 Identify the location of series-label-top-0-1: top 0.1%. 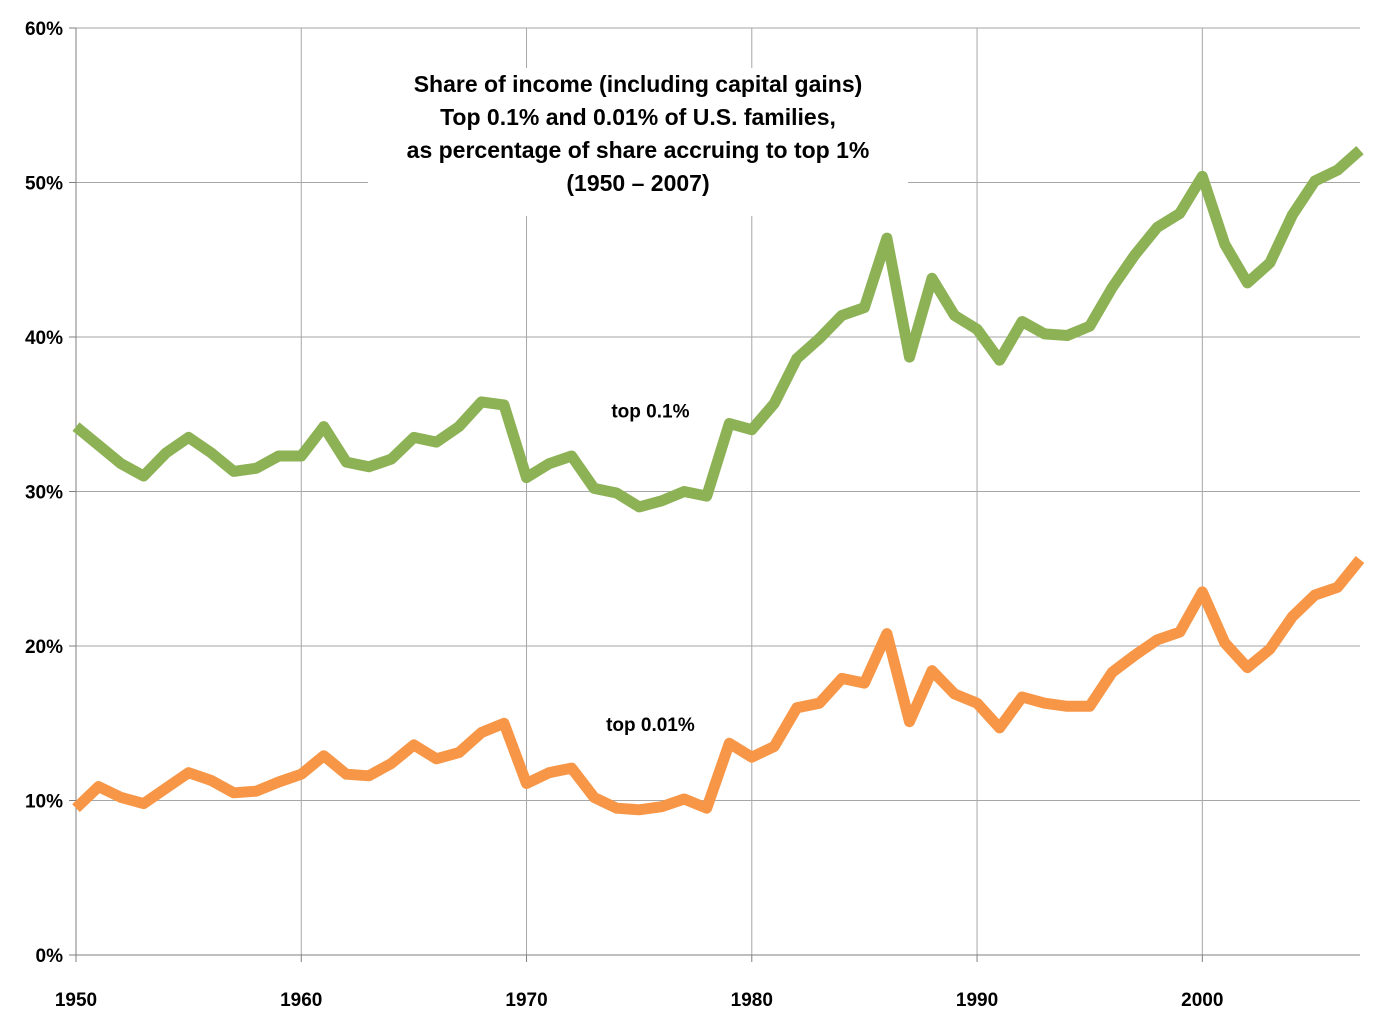
(650, 411).